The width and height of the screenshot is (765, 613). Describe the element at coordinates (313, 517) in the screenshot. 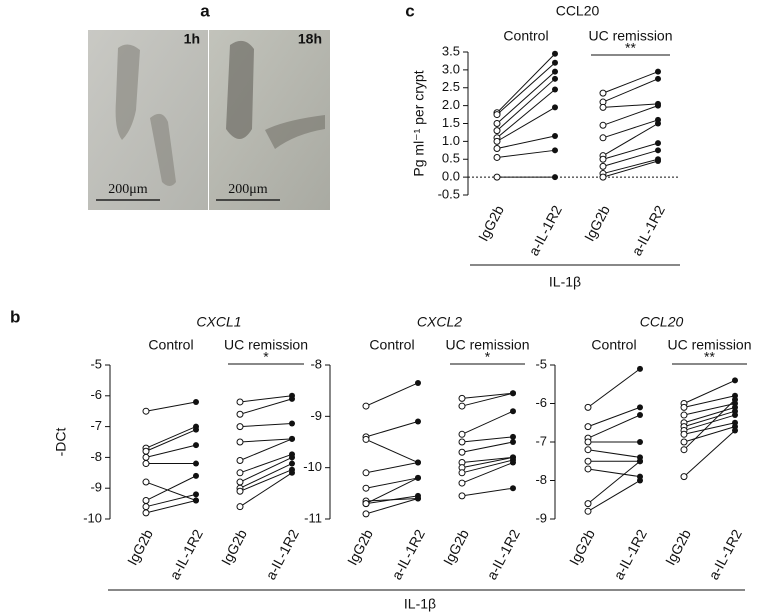

I see `y-tick-label: -11` at that location.